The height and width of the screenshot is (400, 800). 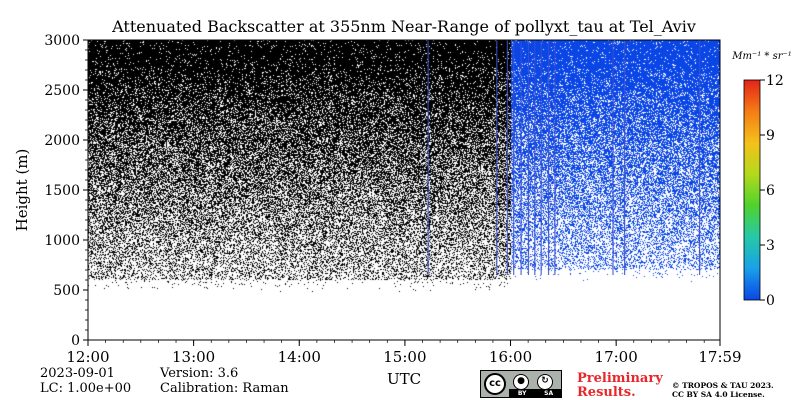 I want to click on y-tick-label: 2500, so click(x=62, y=91).